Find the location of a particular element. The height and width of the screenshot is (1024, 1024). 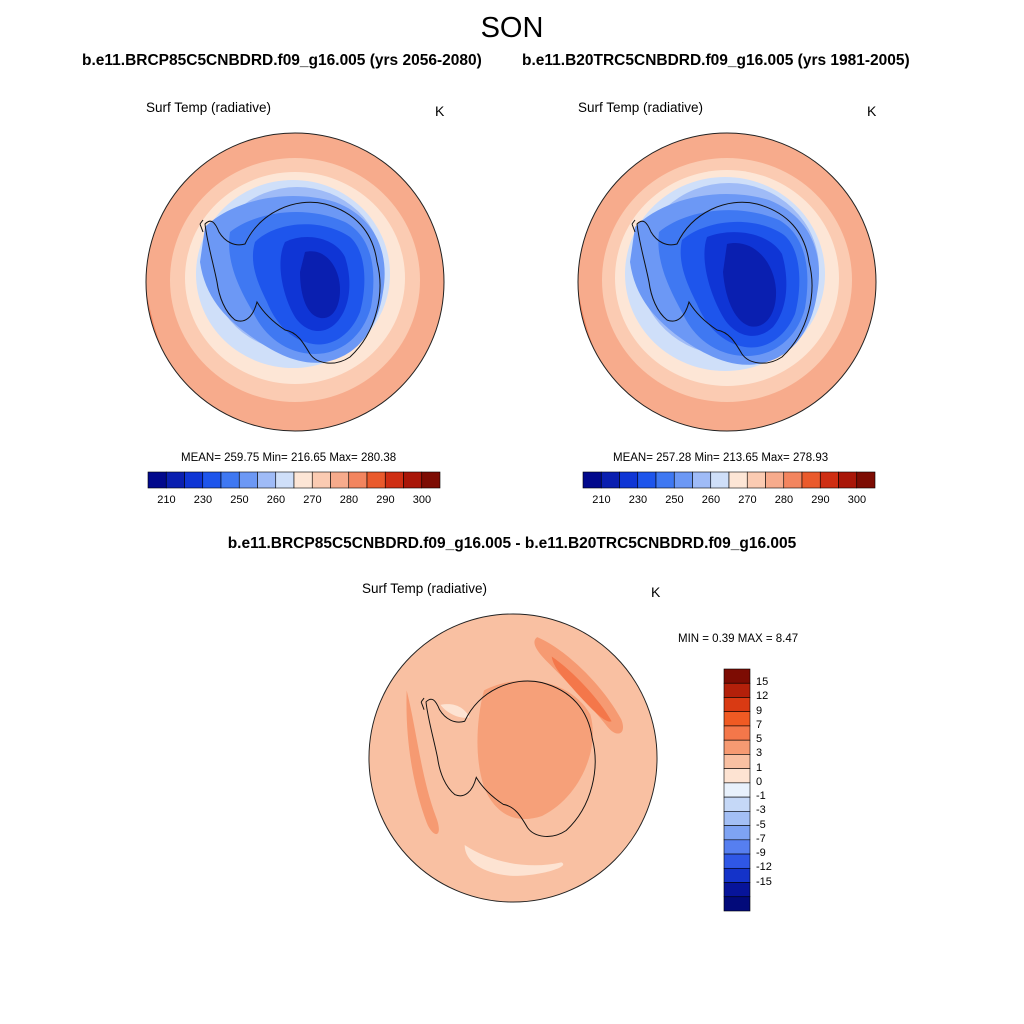

colorbar-tick-label: -3 is located at coordinates (761, 810).